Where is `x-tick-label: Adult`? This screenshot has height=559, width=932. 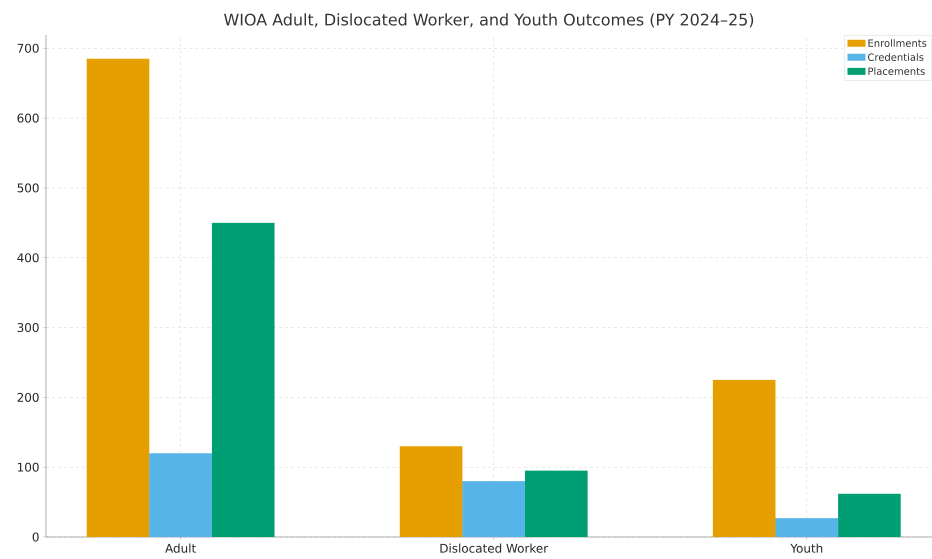 x-tick-label: Adult is located at coordinates (180, 548).